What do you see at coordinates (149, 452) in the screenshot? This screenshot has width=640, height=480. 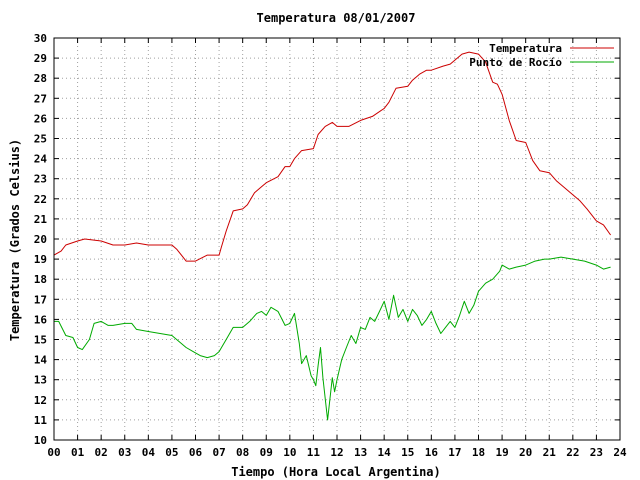 I see `x-tick-label: 04` at bounding box center [149, 452].